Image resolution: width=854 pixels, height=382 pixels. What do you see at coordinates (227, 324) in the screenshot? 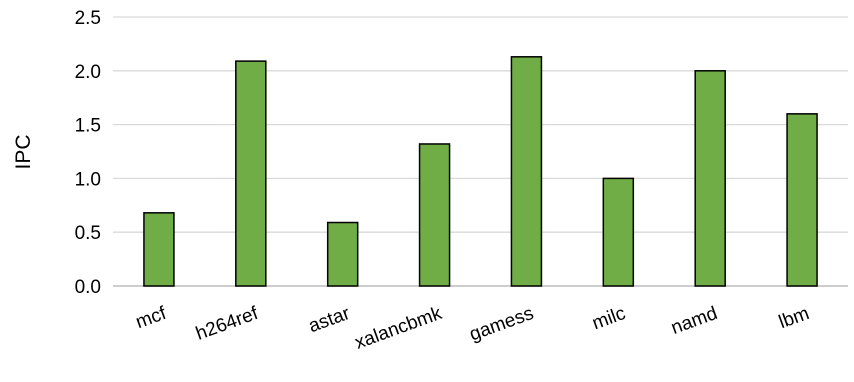
I see `x-tick-label: h264ref` at bounding box center [227, 324].